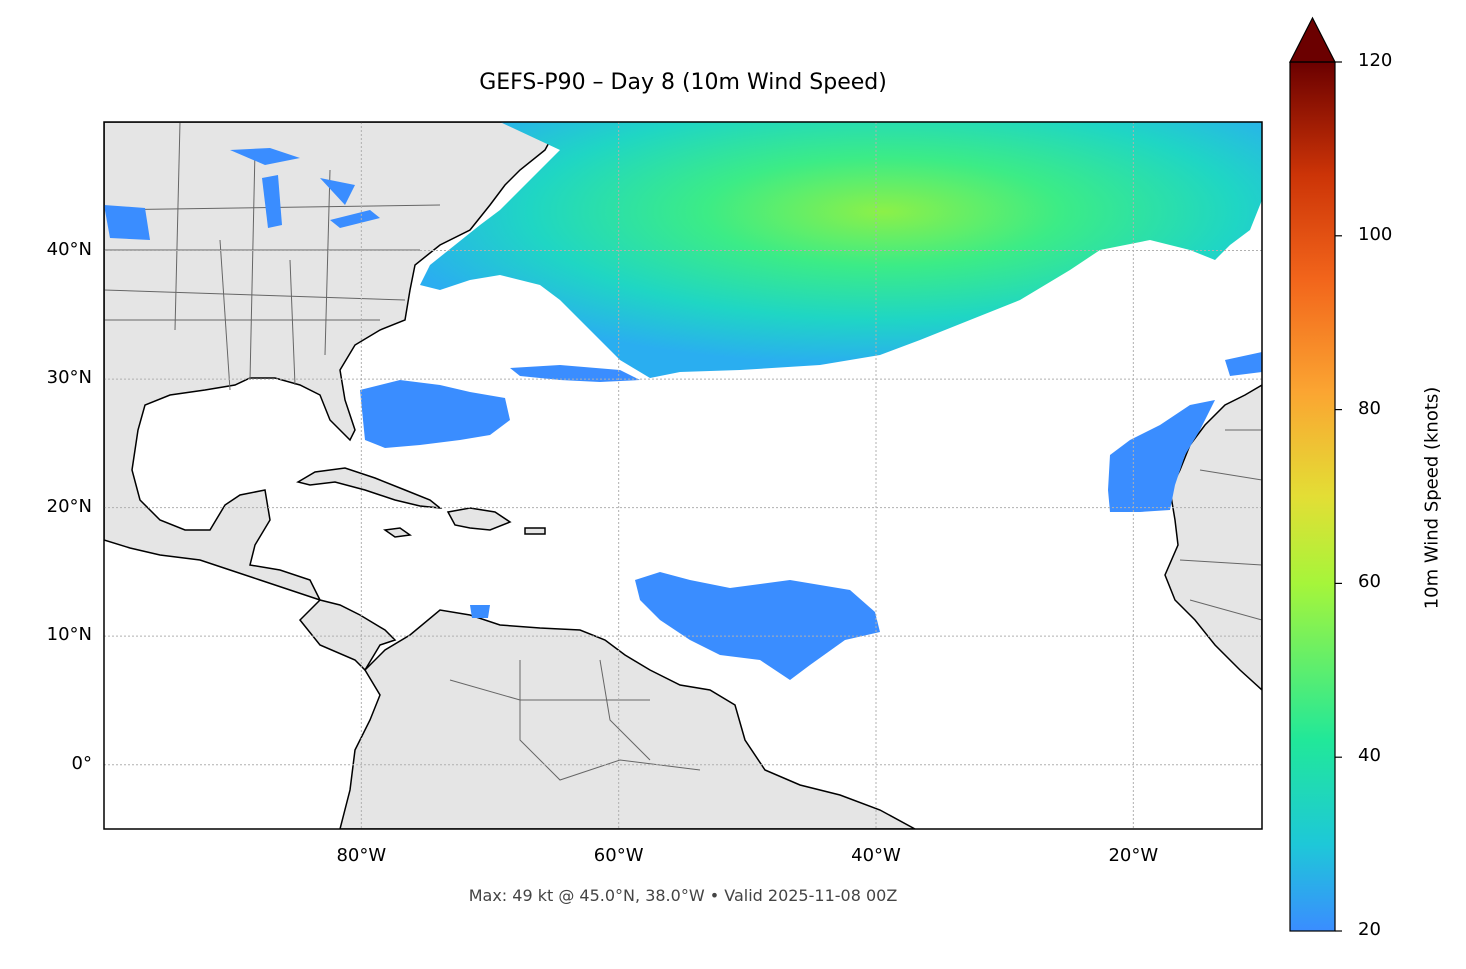  Describe the element at coordinates (1338, 496) in the screenshot. I see `colorbar-tick-marks` at that location.